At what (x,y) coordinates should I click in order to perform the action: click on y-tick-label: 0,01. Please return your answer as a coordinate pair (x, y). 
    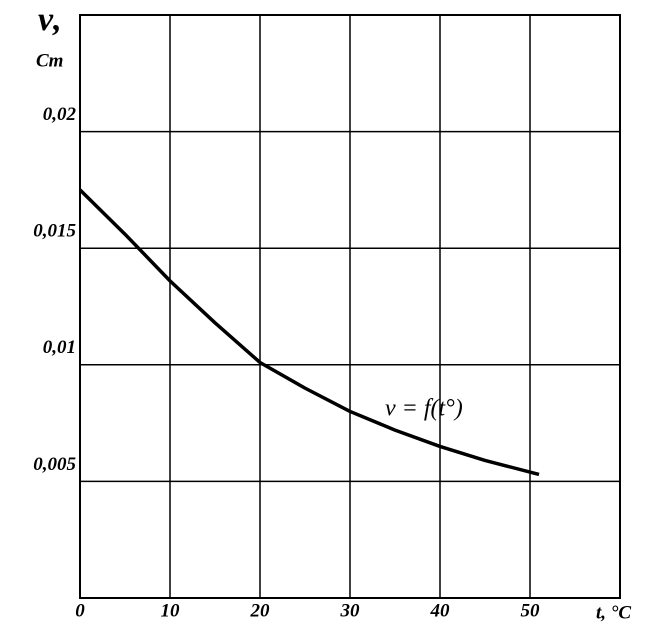
    Looking at the image, I should click on (59, 347).